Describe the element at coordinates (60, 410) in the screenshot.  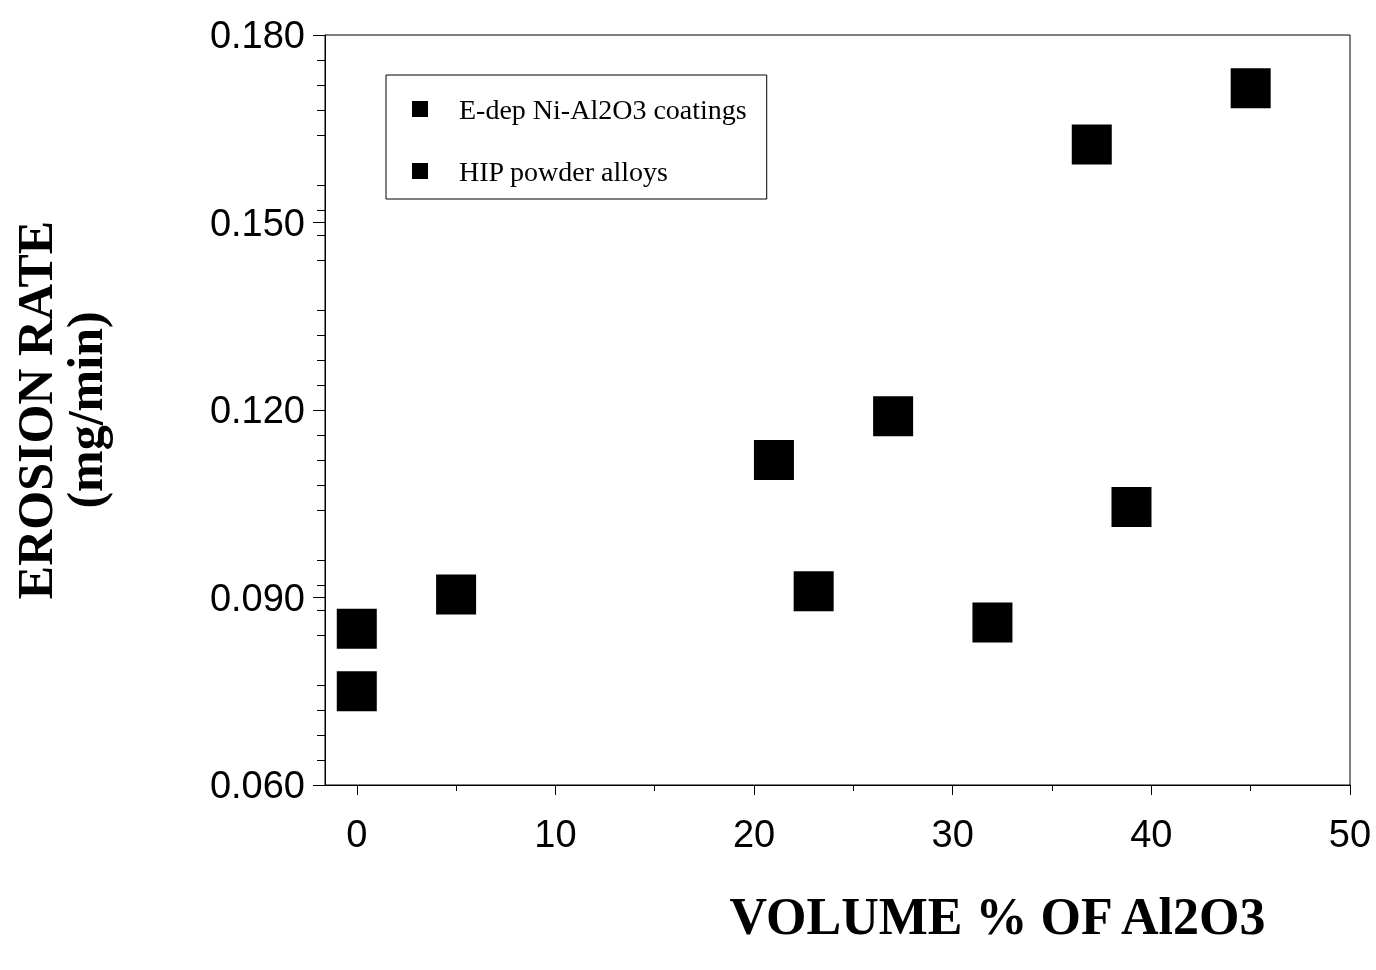
I see `y-axis-title: EROSION RATE (mg/min)` at that location.